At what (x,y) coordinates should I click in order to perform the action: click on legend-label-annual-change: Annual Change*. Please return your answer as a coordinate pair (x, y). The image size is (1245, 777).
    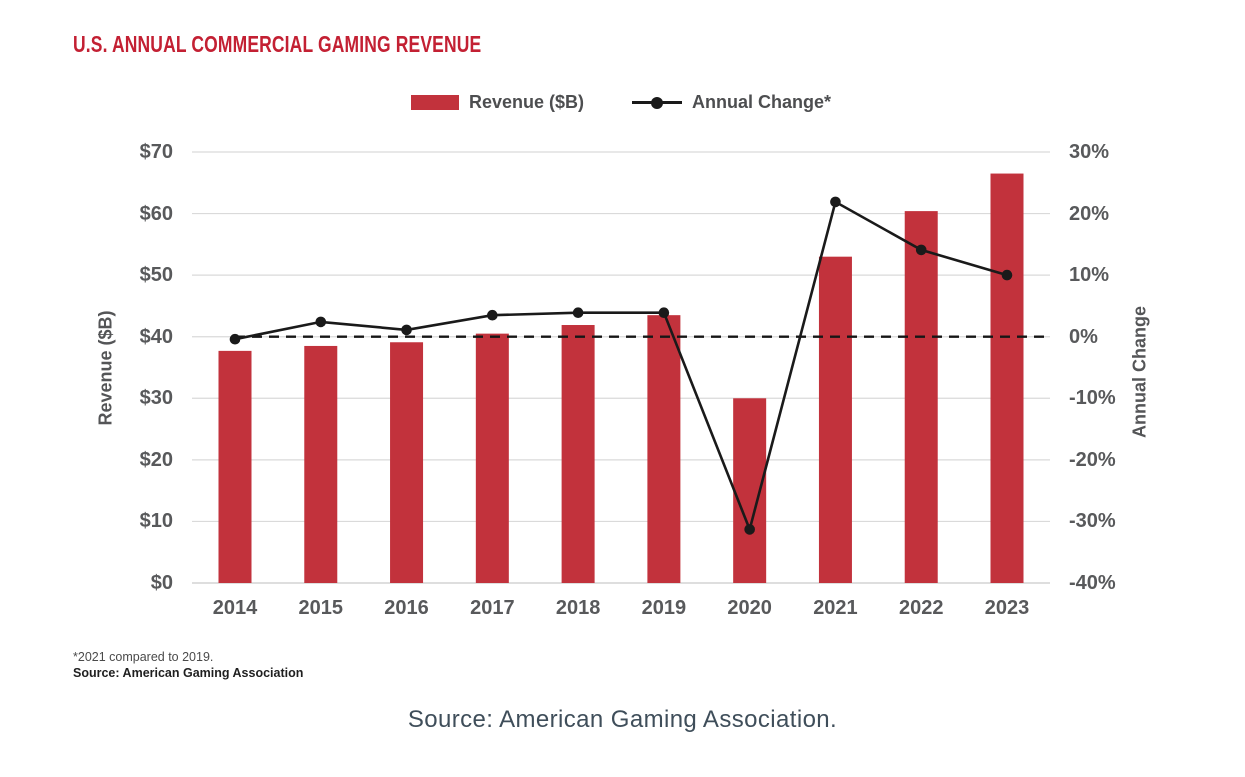
    Looking at the image, I should click on (762, 102).